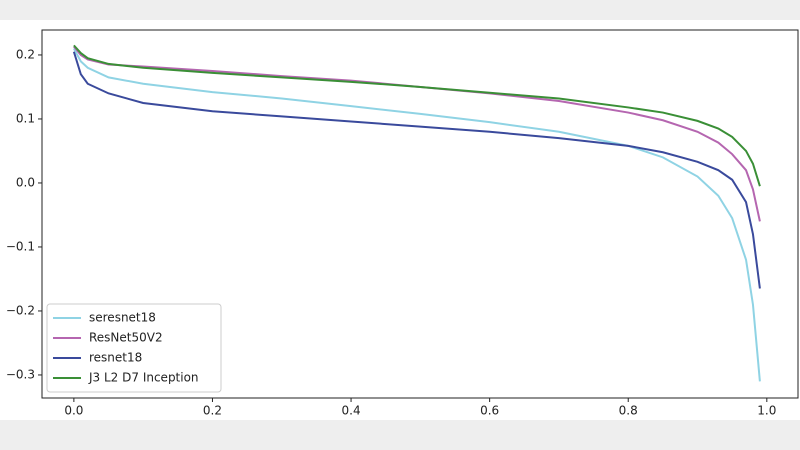 This screenshot has width=800, height=450. I want to click on y-tick-label: 0.1, so click(25, 118).